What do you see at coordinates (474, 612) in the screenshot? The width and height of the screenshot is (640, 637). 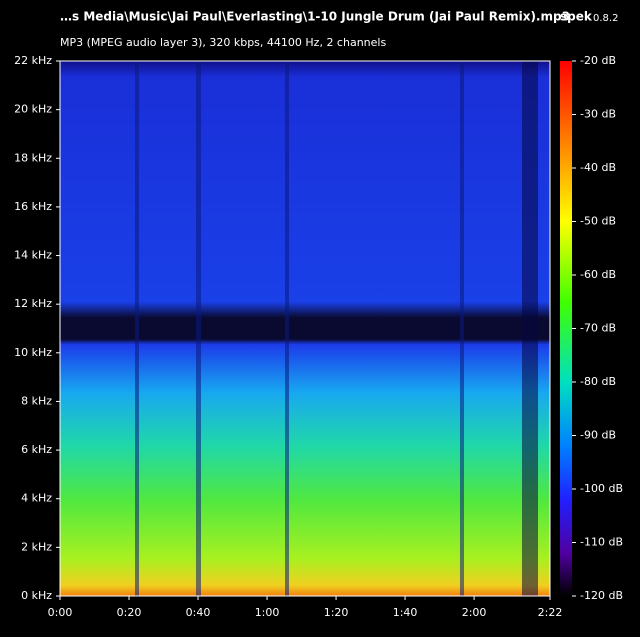 I see `x-tick-label: 2:00` at bounding box center [474, 612].